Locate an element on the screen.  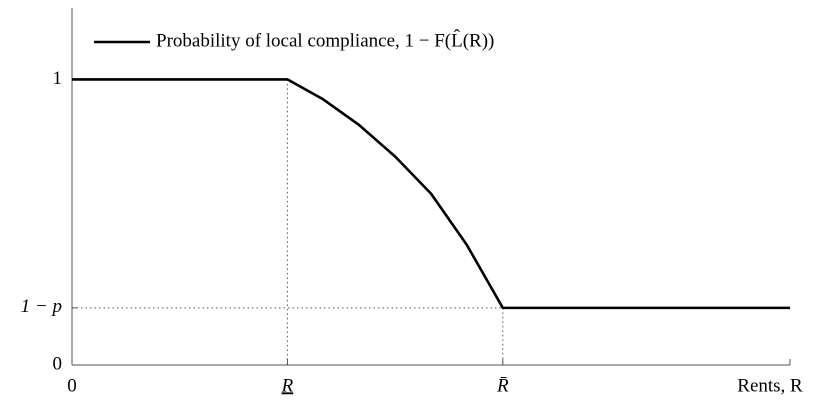
x-tick-label: R is located at coordinates (287, 385).